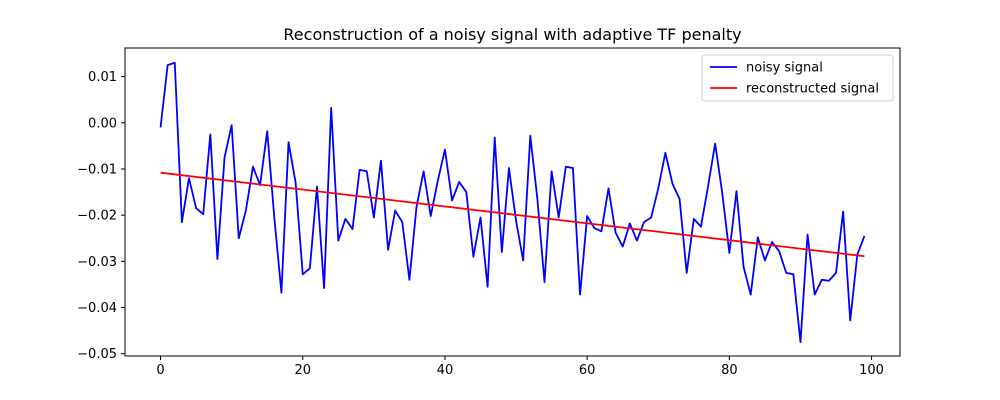 This screenshot has height=400, width=1000. I want to click on x-axis: 0 20 40 60 80 100, so click(520, 367).